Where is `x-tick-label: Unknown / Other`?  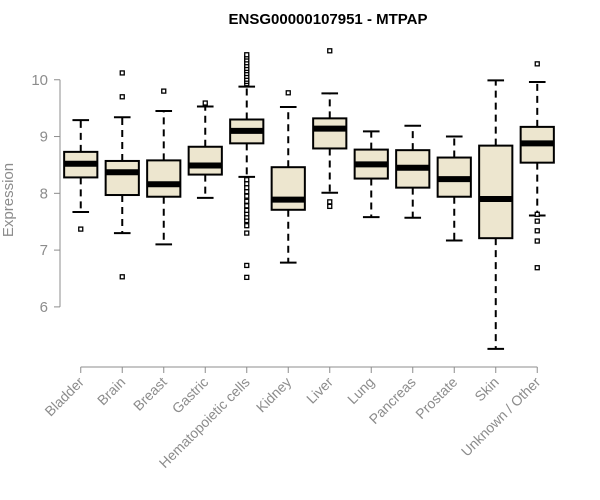
x-tick-label: Unknown / Other is located at coordinates (501, 417).